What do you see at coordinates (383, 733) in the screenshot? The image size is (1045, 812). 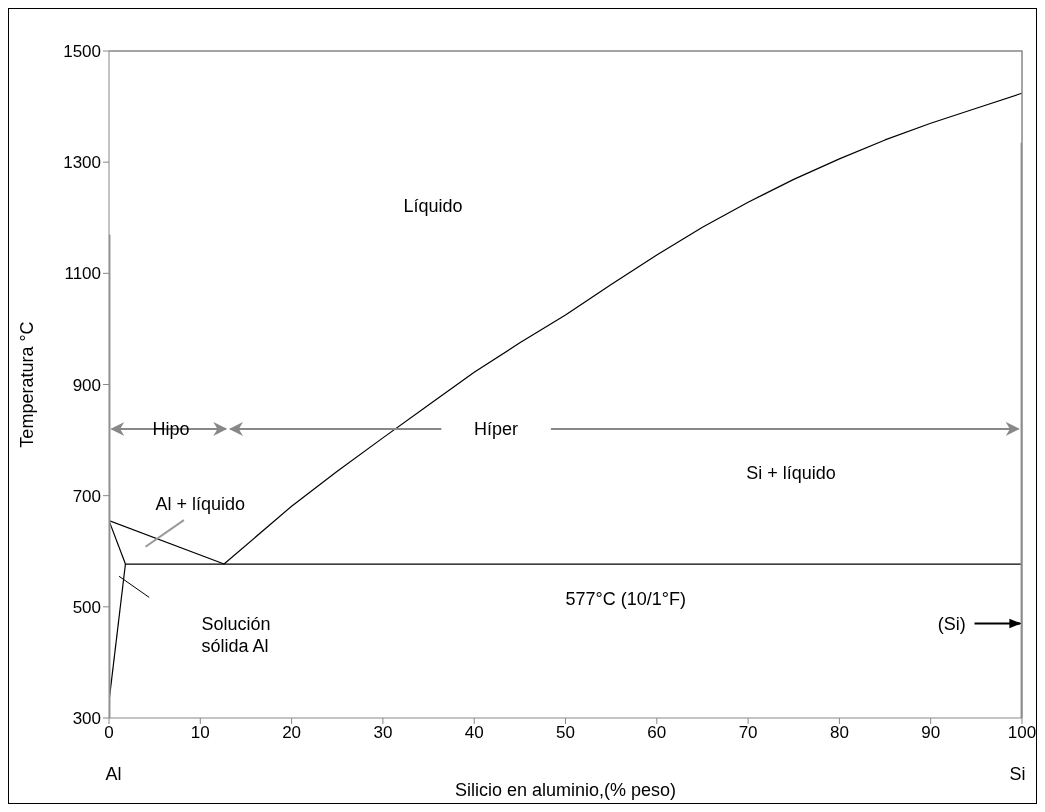 I see `x-tick-label: 30` at bounding box center [383, 733].